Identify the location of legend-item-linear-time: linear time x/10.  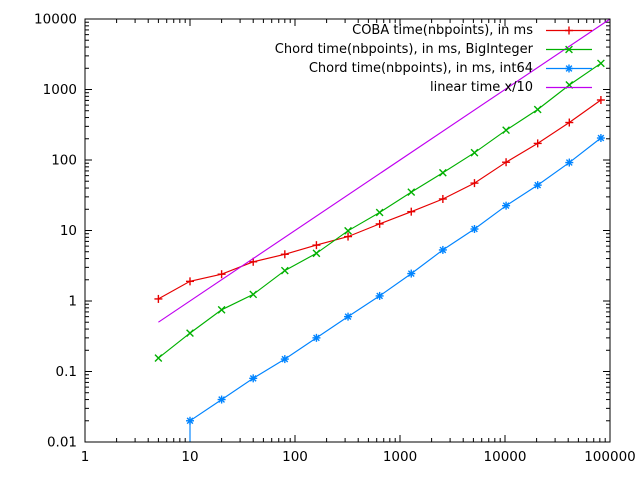
(511, 87).